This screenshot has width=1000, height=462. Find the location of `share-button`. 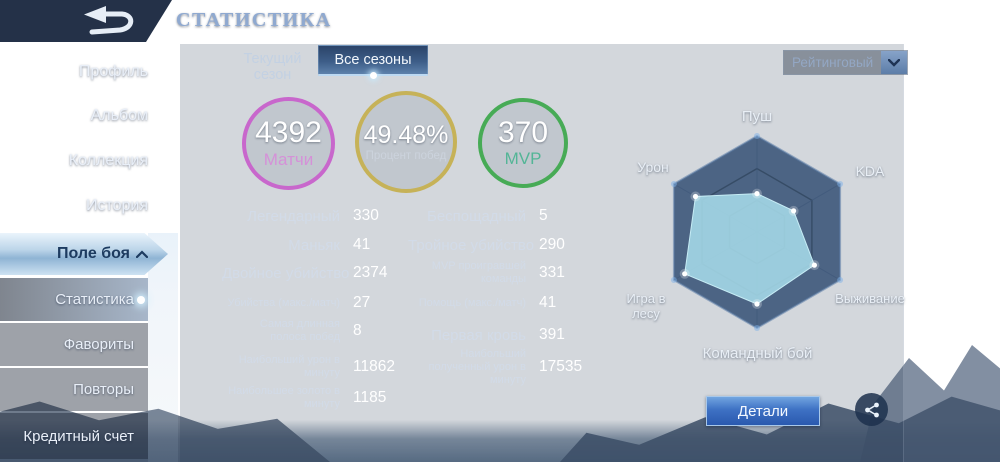

share-button is located at coordinates (871, 409).